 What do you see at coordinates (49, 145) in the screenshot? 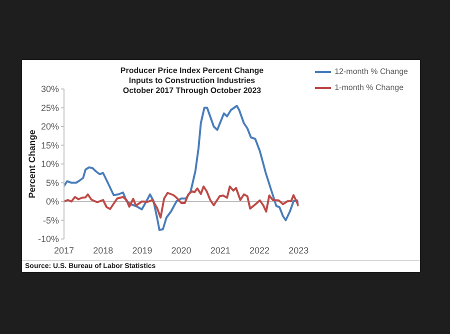
I see `y-tick-label: 15%` at bounding box center [49, 145].